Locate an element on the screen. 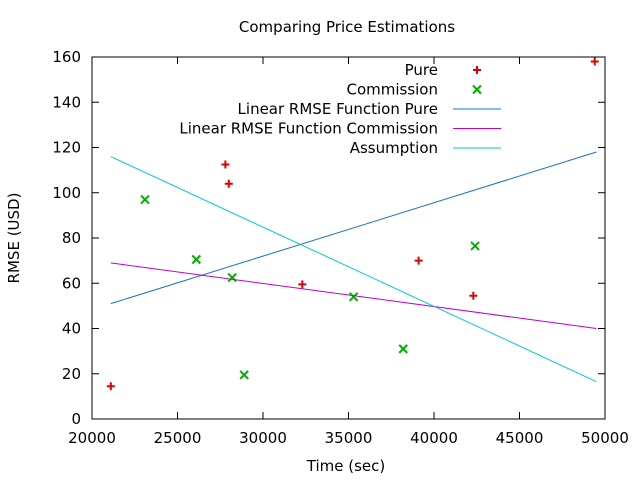 The height and width of the screenshot is (480, 640). legend-label: Commission is located at coordinates (392, 90).